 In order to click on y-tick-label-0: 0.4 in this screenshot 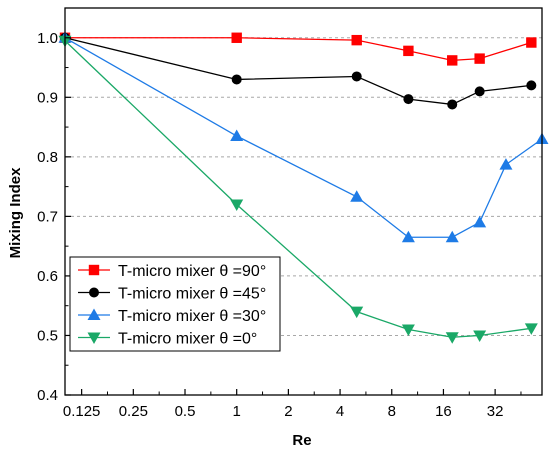, I will do `click(47, 395)`.